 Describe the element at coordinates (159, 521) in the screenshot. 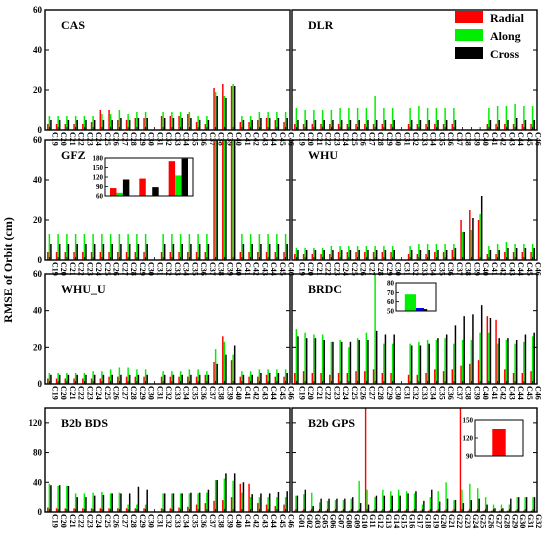

I see `x-tick-label: C31` at that location.